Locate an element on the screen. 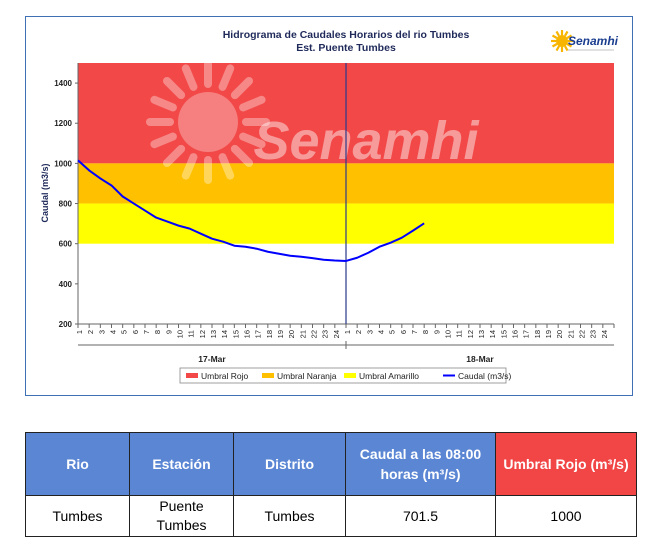 Image resolution: width=659 pixels, height=544 pixels. y-axis-label: Caudal (m3/s) is located at coordinates (45, 192).